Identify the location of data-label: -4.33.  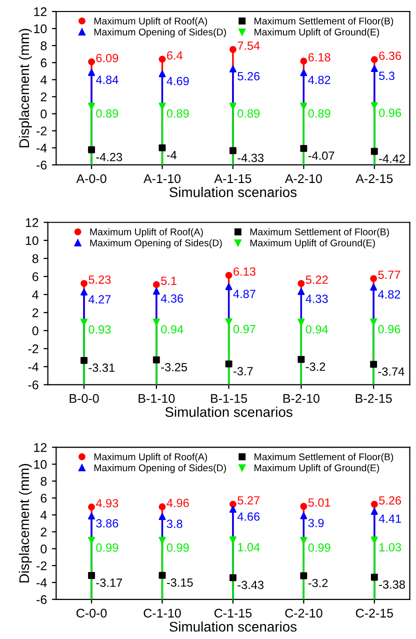
(251, 158).